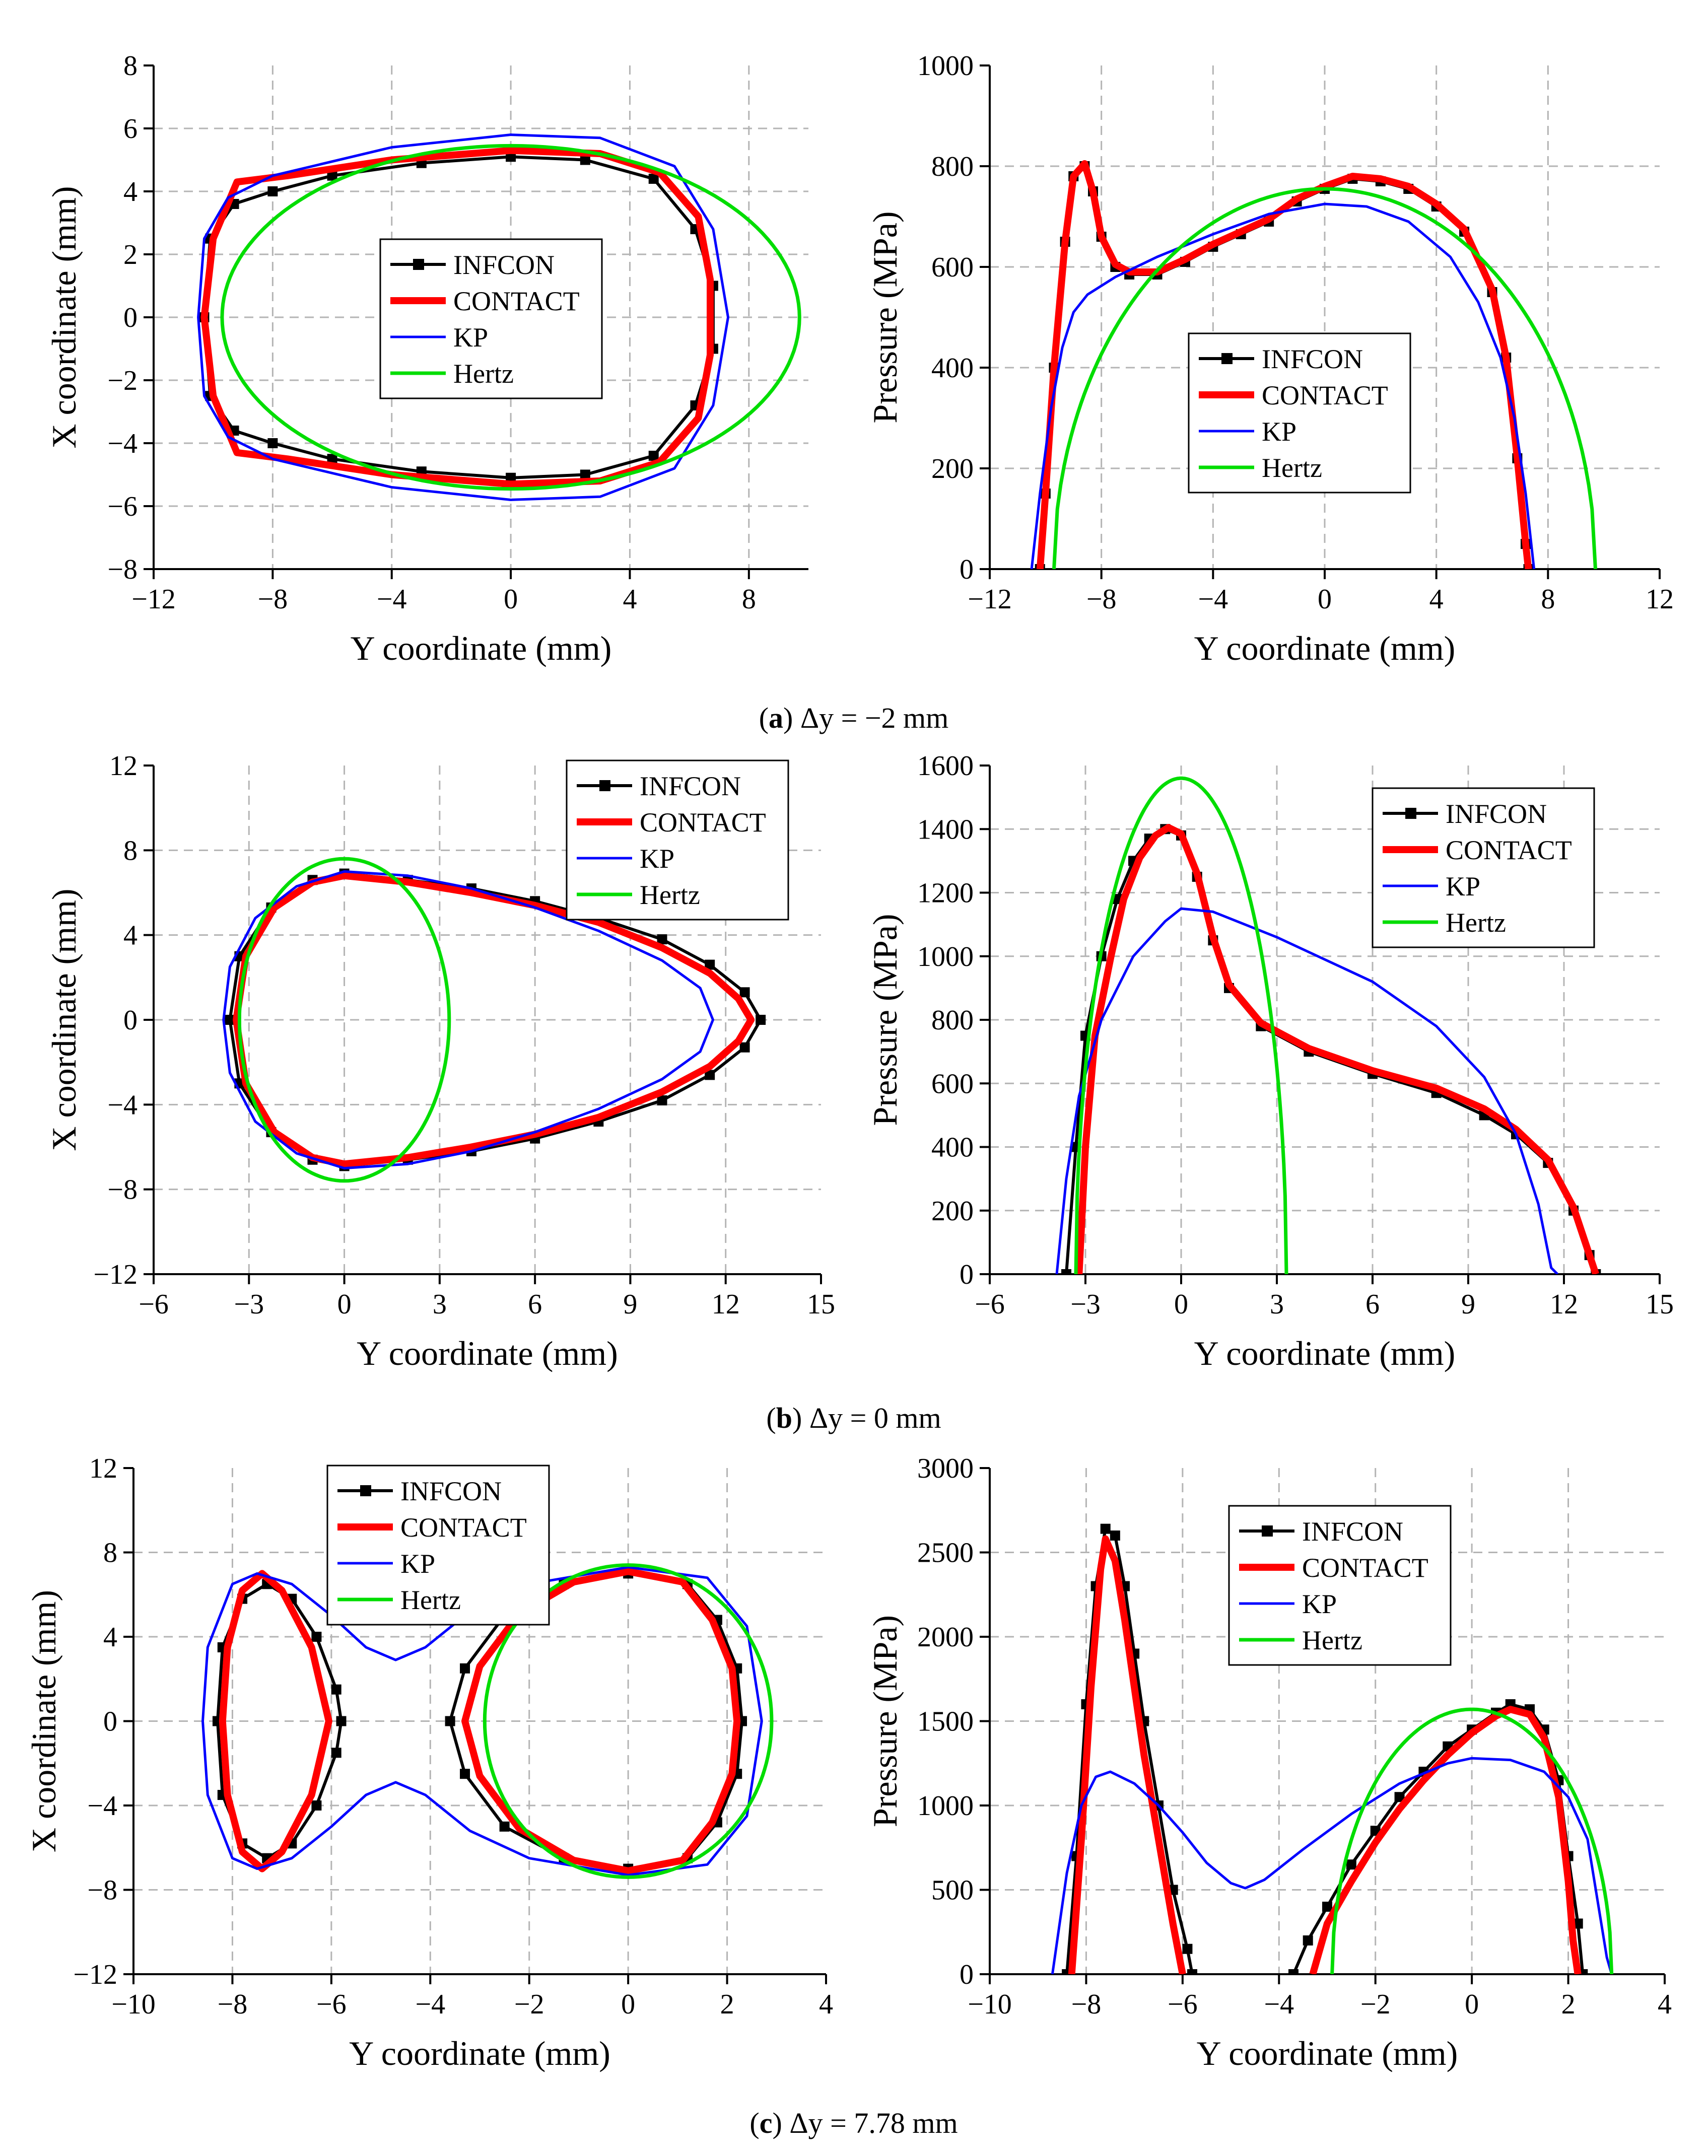  I want to click on y-tick-label: −8, so click(102, 1890).